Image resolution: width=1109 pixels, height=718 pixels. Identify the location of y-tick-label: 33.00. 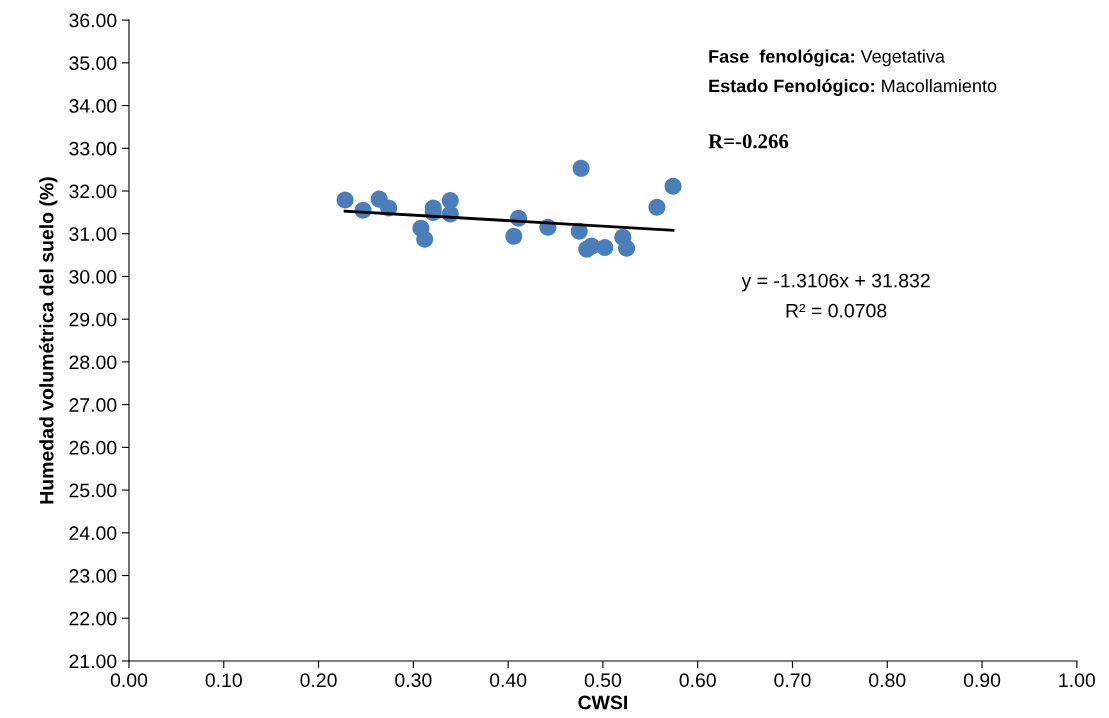
(93, 148).